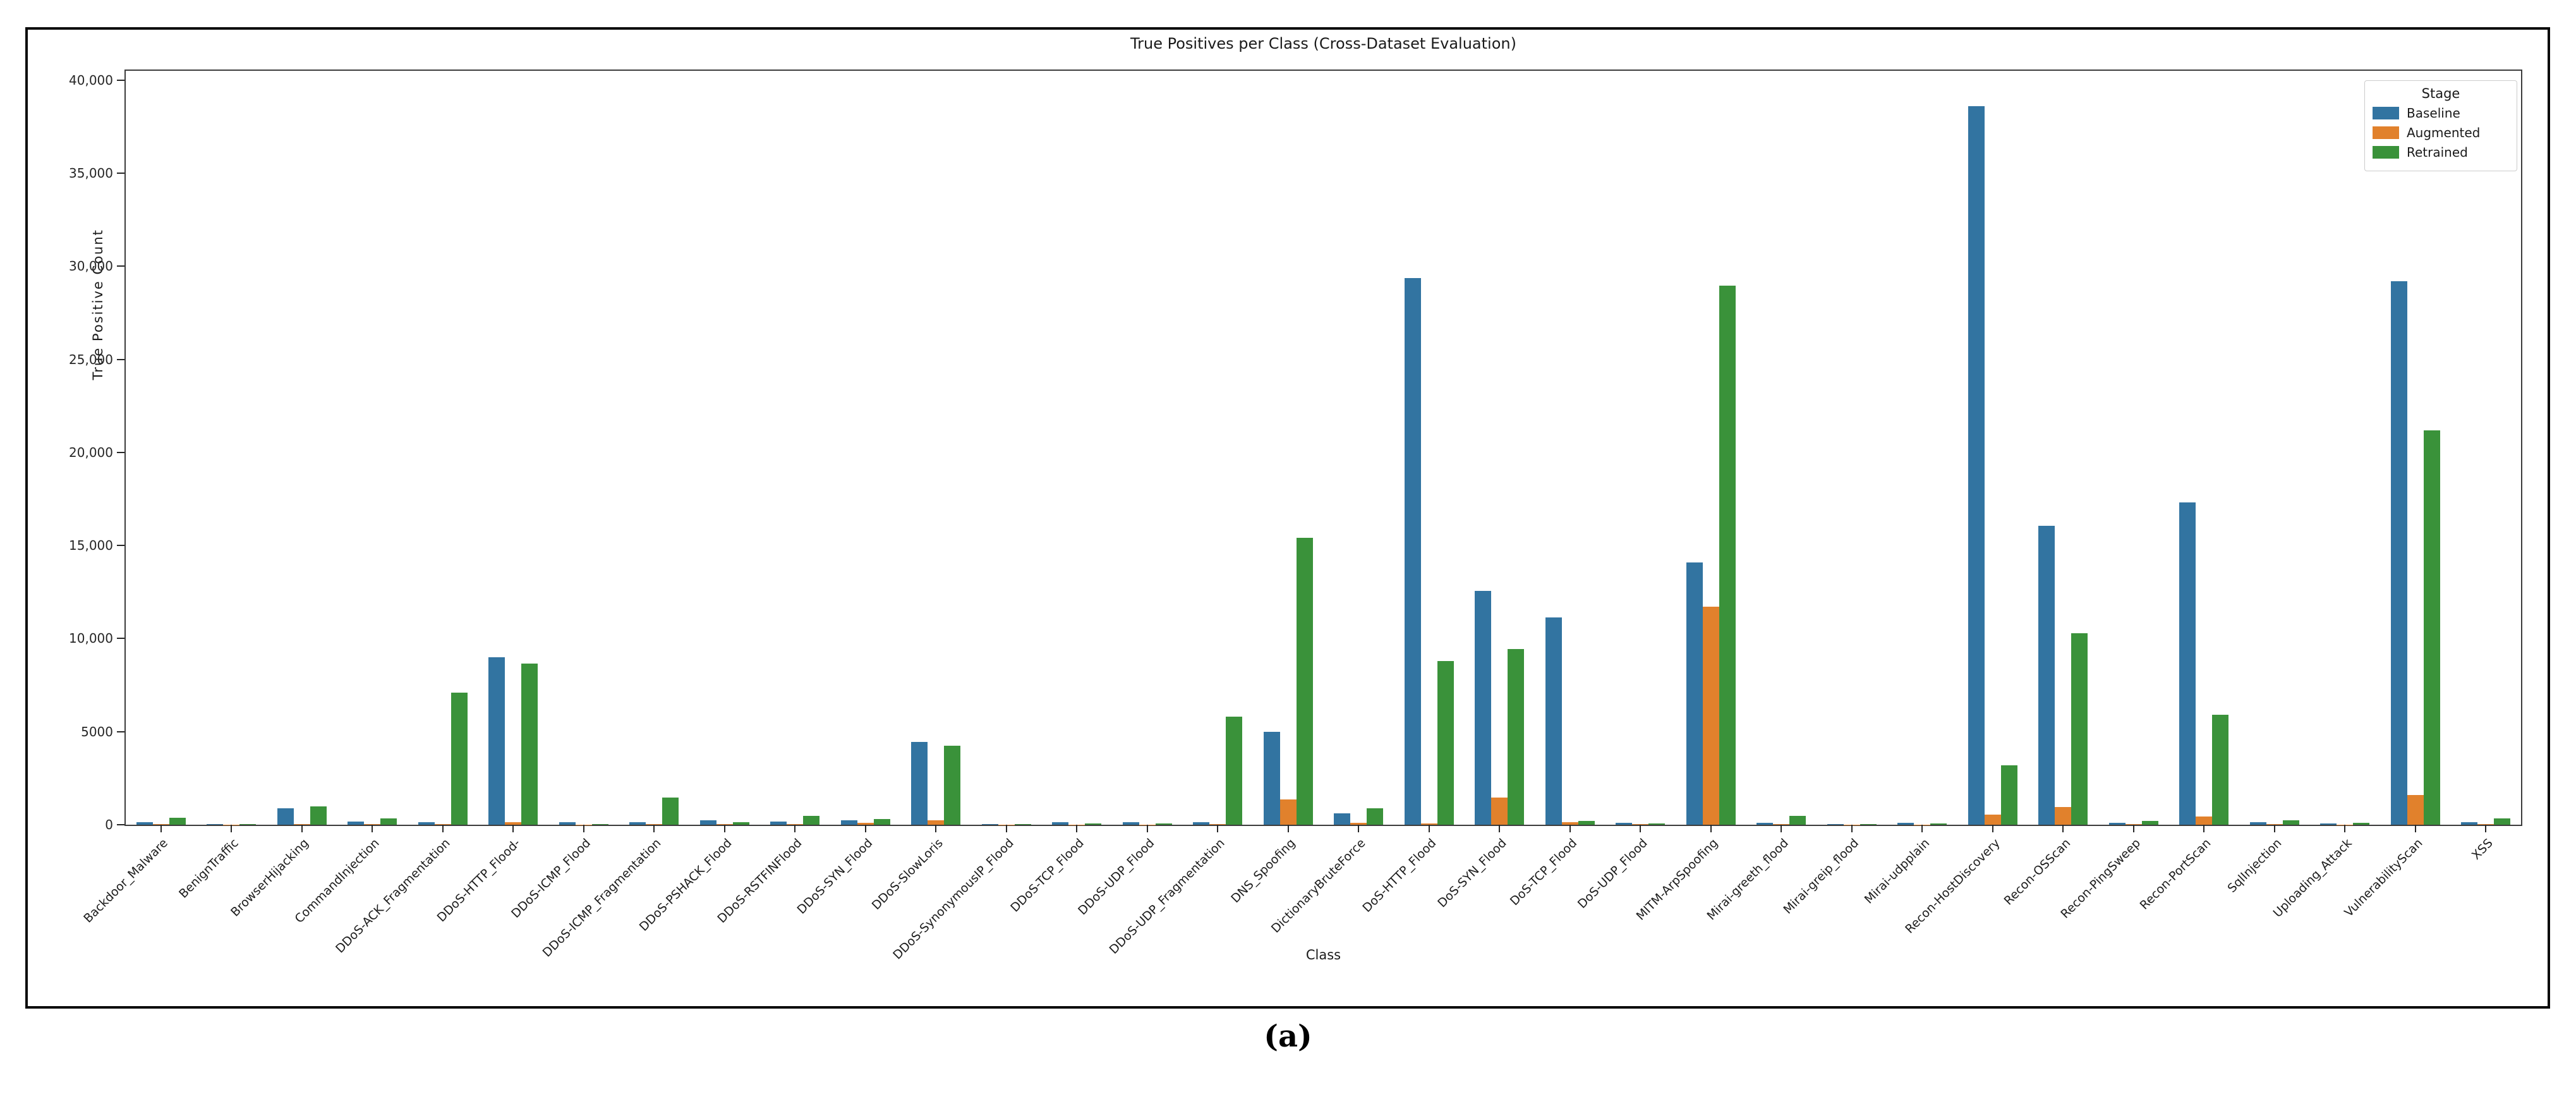 The image size is (2576, 1099). What do you see at coordinates (2328, 824) in the screenshot?
I see `bar-baseline-Uploading_Attack` at bounding box center [2328, 824].